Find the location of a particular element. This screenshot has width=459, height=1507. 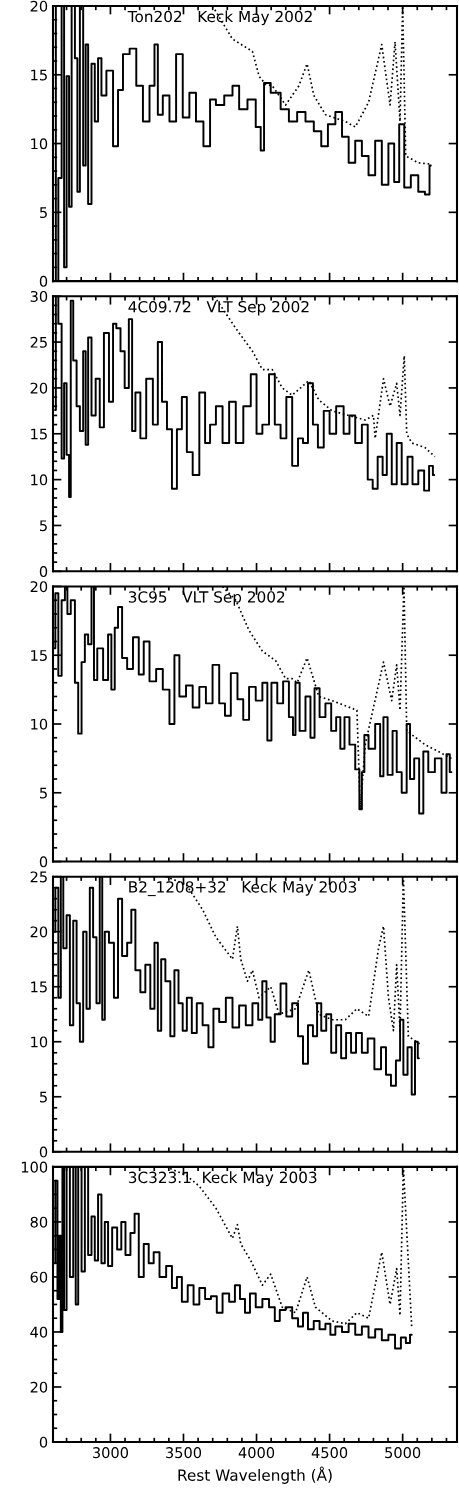

x-tick-label: 4000 is located at coordinates (256, 1453).